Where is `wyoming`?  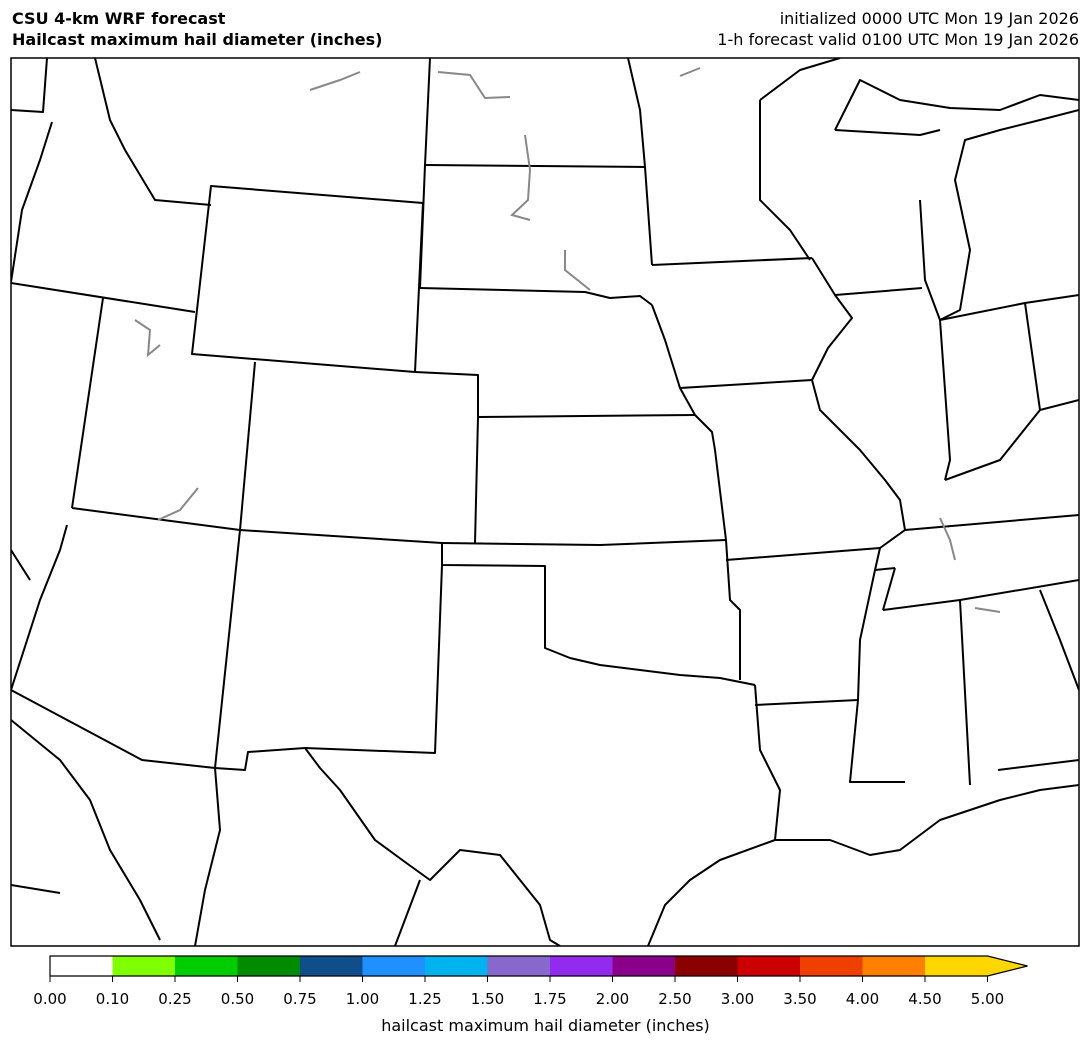 wyoming is located at coordinates (307, 279).